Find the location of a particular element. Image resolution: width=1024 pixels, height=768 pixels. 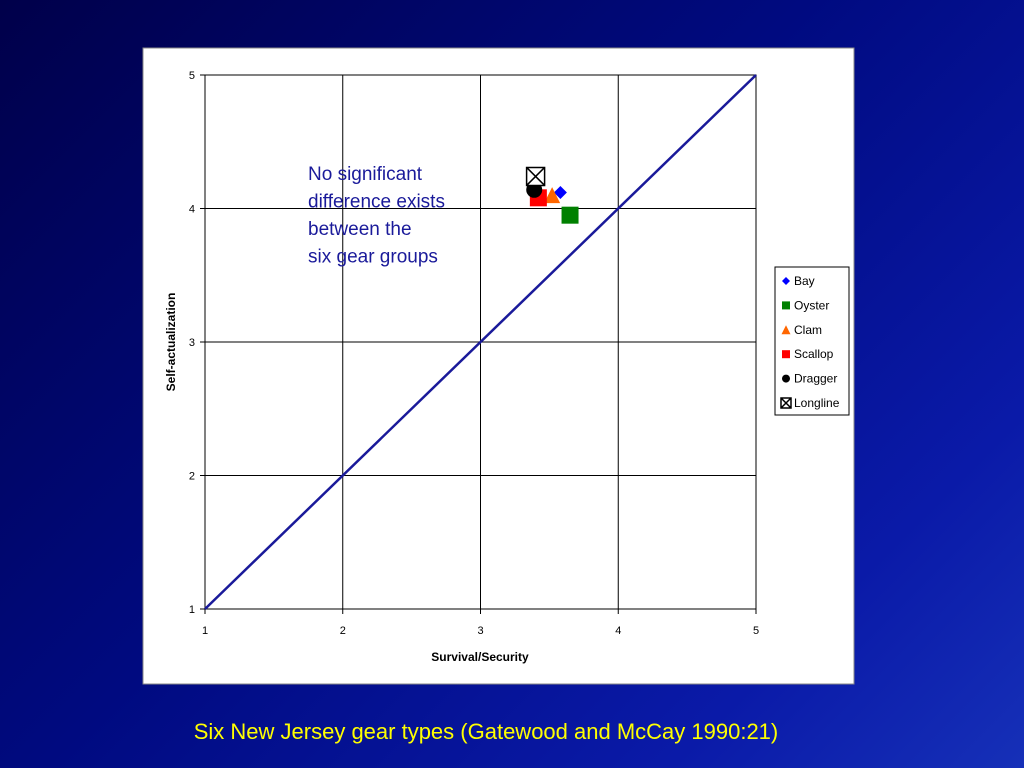

y-tick-label: 1 is located at coordinates (192, 610).